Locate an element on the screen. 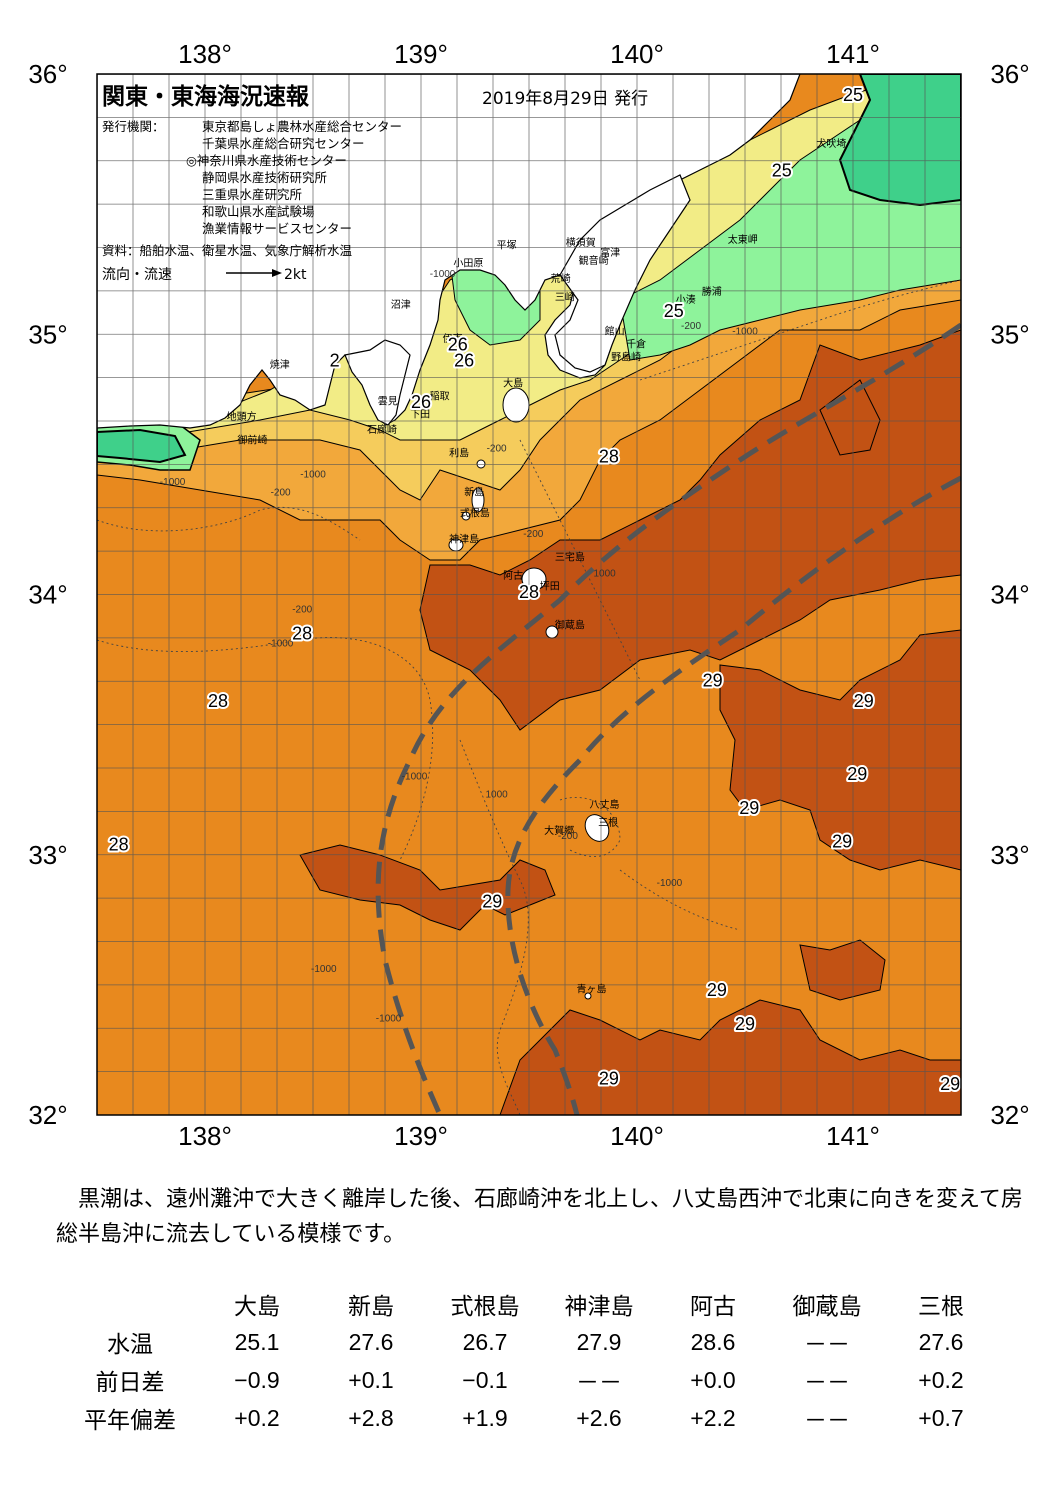 The width and height of the screenshot is (1064, 1503). longitude-label-bottom: 141° is located at coordinates (853, 1135).